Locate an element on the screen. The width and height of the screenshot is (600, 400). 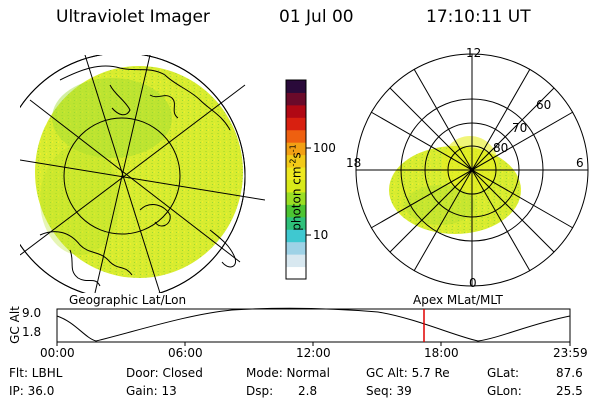
ip-info: IP: 36.0 is located at coordinates (32, 391).